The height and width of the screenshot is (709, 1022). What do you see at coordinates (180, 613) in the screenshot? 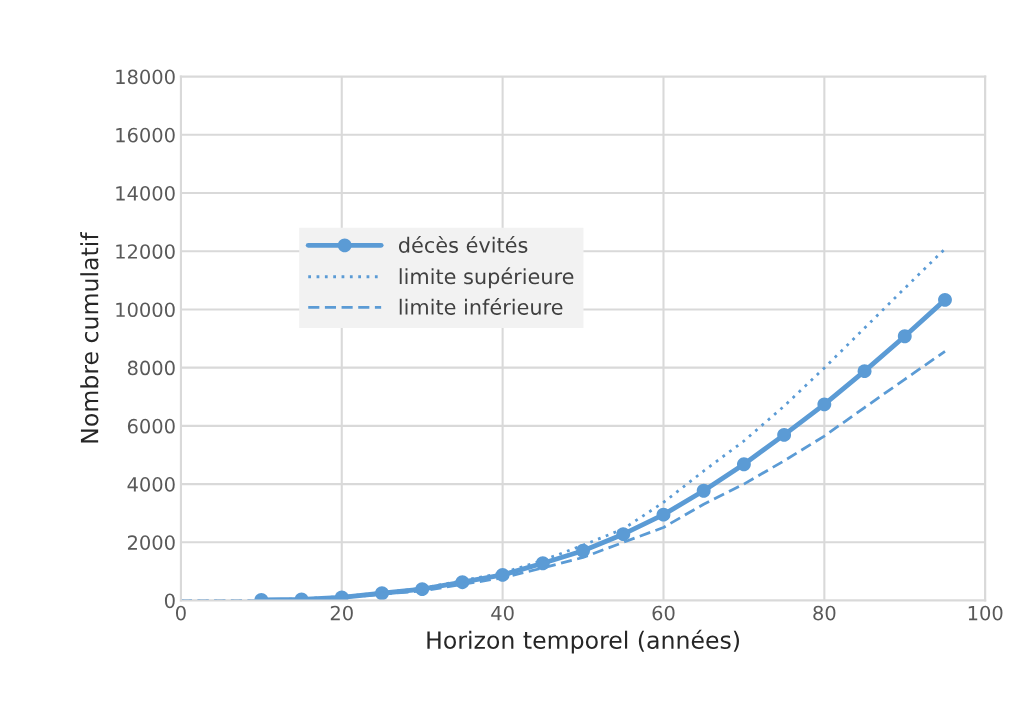
I see `x-tick-label: 0` at bounding box center [180, 613].